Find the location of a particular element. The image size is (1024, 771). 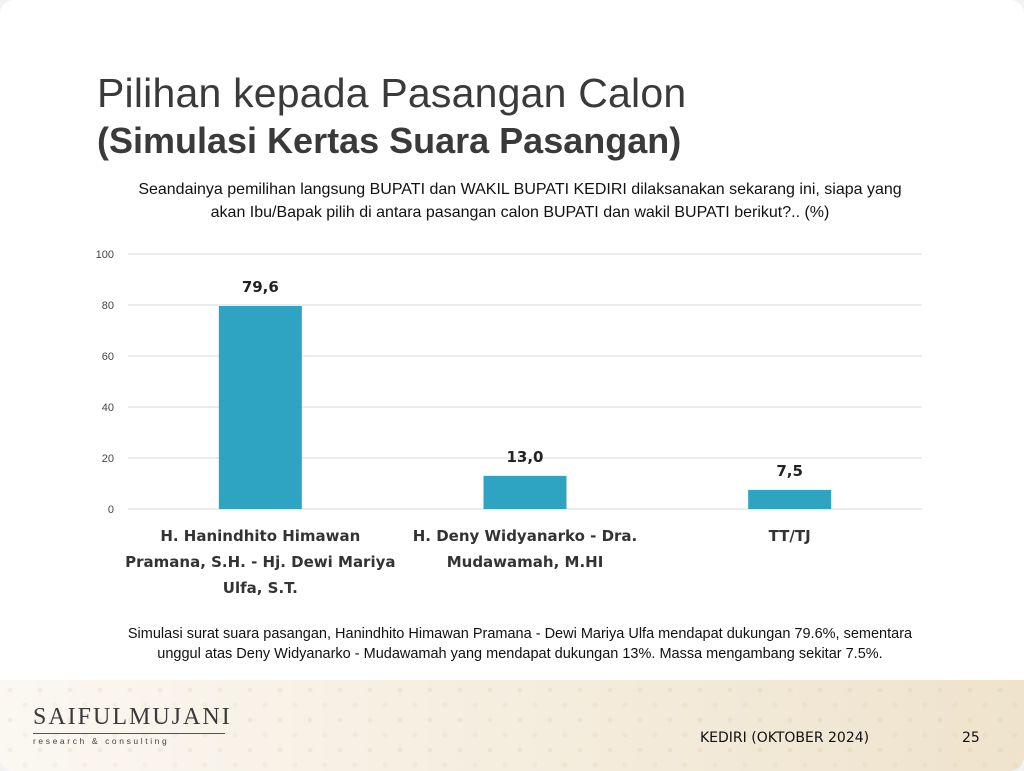

category-label-3: TT/TJ is located at coordinates (790, 536).